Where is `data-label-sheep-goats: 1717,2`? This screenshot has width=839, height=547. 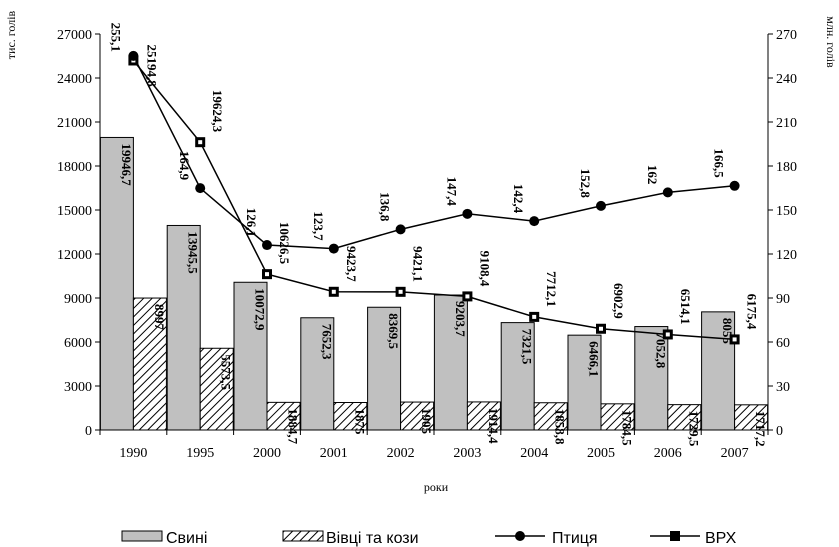
data-label-sheep-goats: 1717,2 is located at coordinates (760, 429).